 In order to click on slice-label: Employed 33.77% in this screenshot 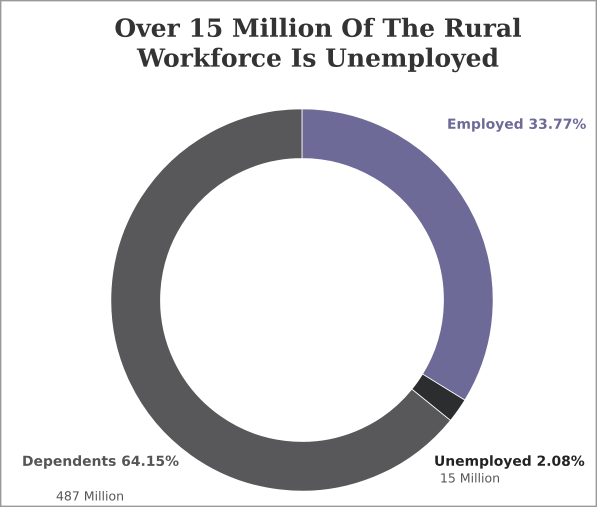, I will do `click(517, 125)`.